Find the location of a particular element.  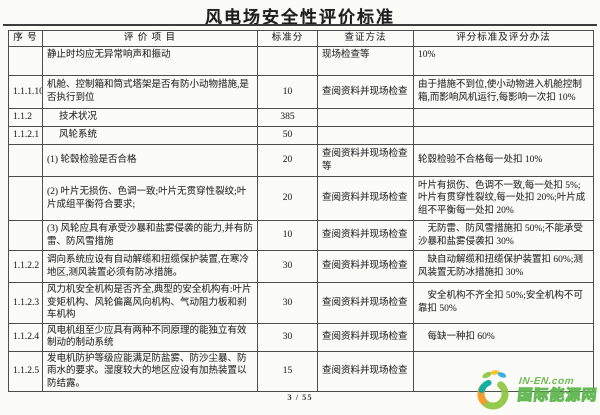

col-header-criteria: 评分标准及评分办法 is located at coordinates (503, 38).